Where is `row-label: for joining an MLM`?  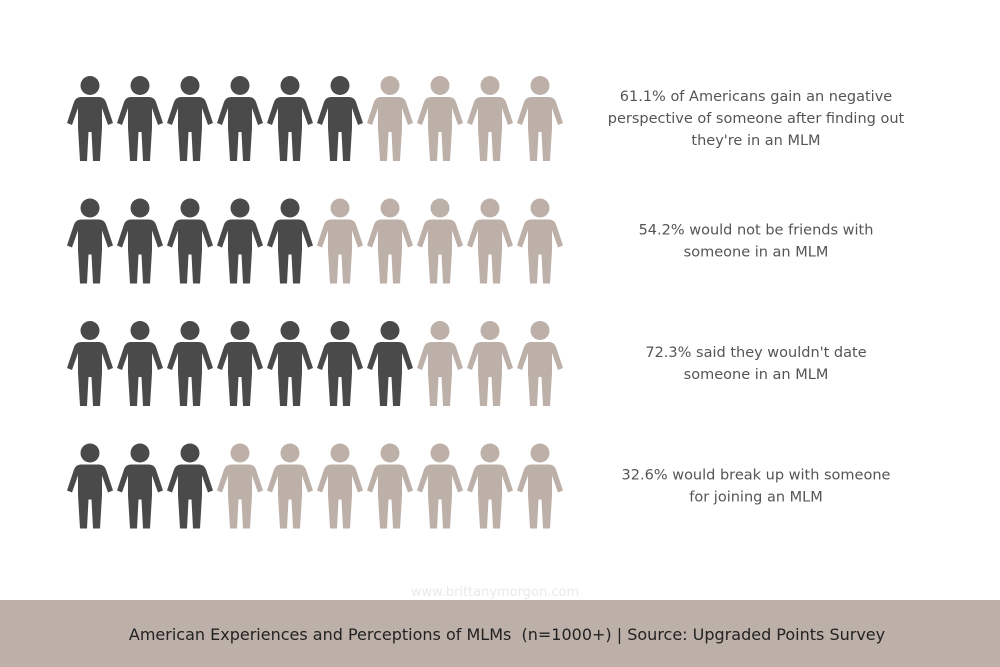 row-label: for joining an MLM is located at coordinates (755, 498).